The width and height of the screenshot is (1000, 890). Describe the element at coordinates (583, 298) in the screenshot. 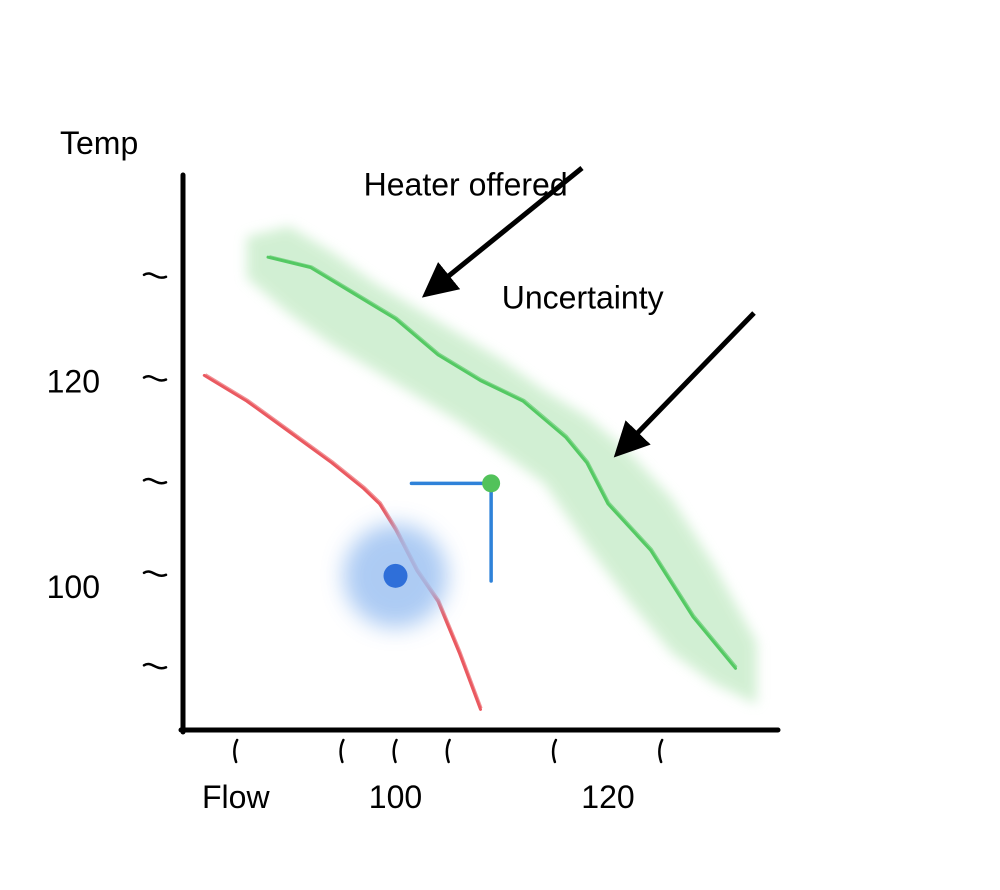

I see `annotation-label-1: Uncertainty` at that location.